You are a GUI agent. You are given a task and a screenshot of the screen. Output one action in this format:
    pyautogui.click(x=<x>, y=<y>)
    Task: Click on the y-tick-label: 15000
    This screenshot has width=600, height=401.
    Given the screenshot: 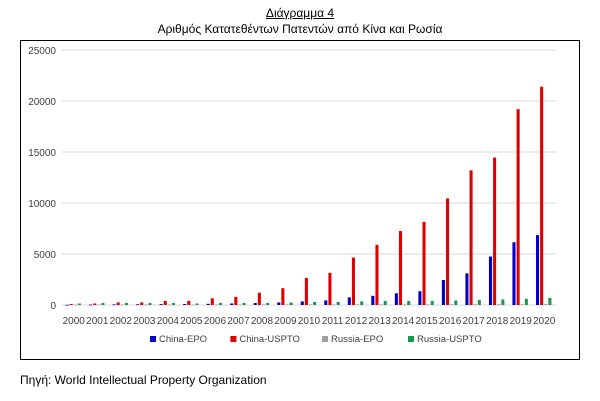 What is the action you would take?
    pyautogui.click(x=42, y=153)
    